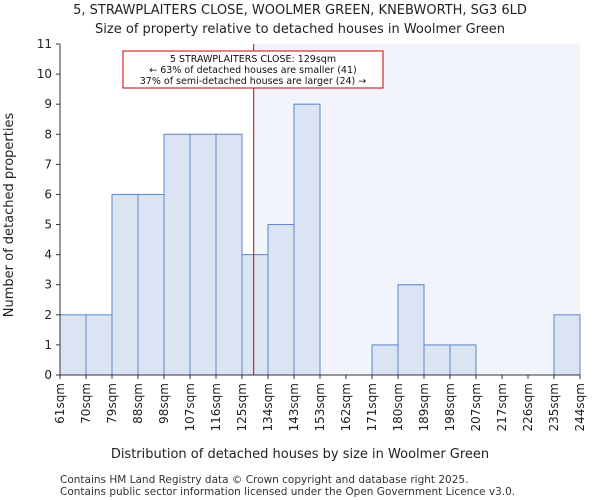  What do you see at coordinates (112, 403) in the screenshot?
I see `x-tick-label: 79sqm` at bounding box center [112, 403].